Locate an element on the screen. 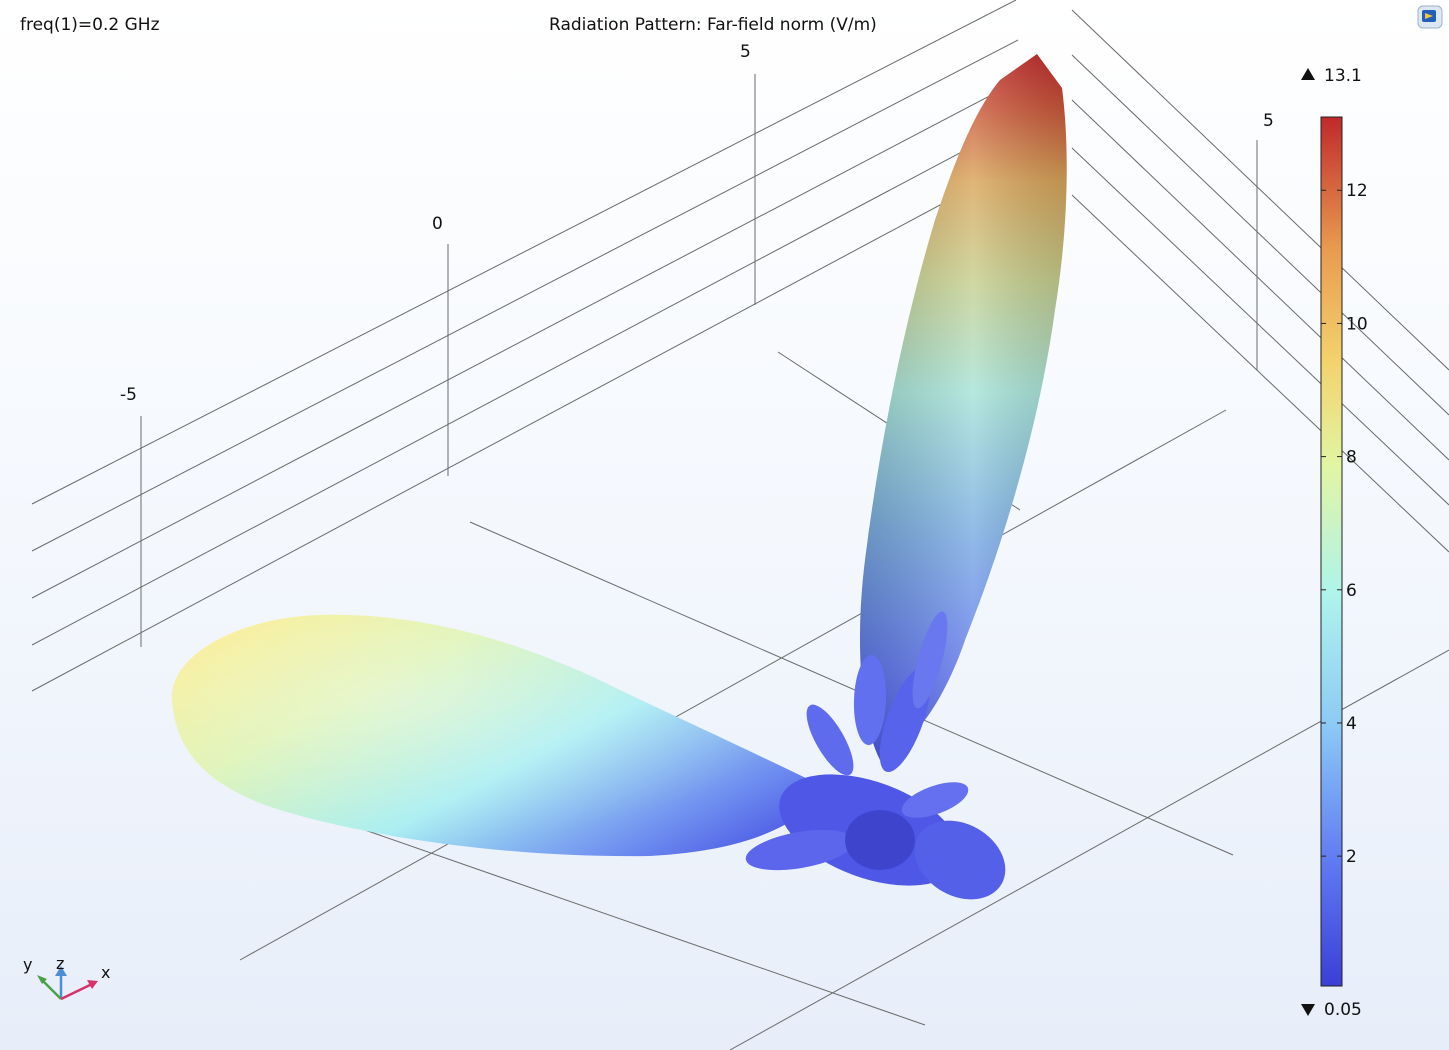  app-logo-icon is located at coordinates (1430, 17).